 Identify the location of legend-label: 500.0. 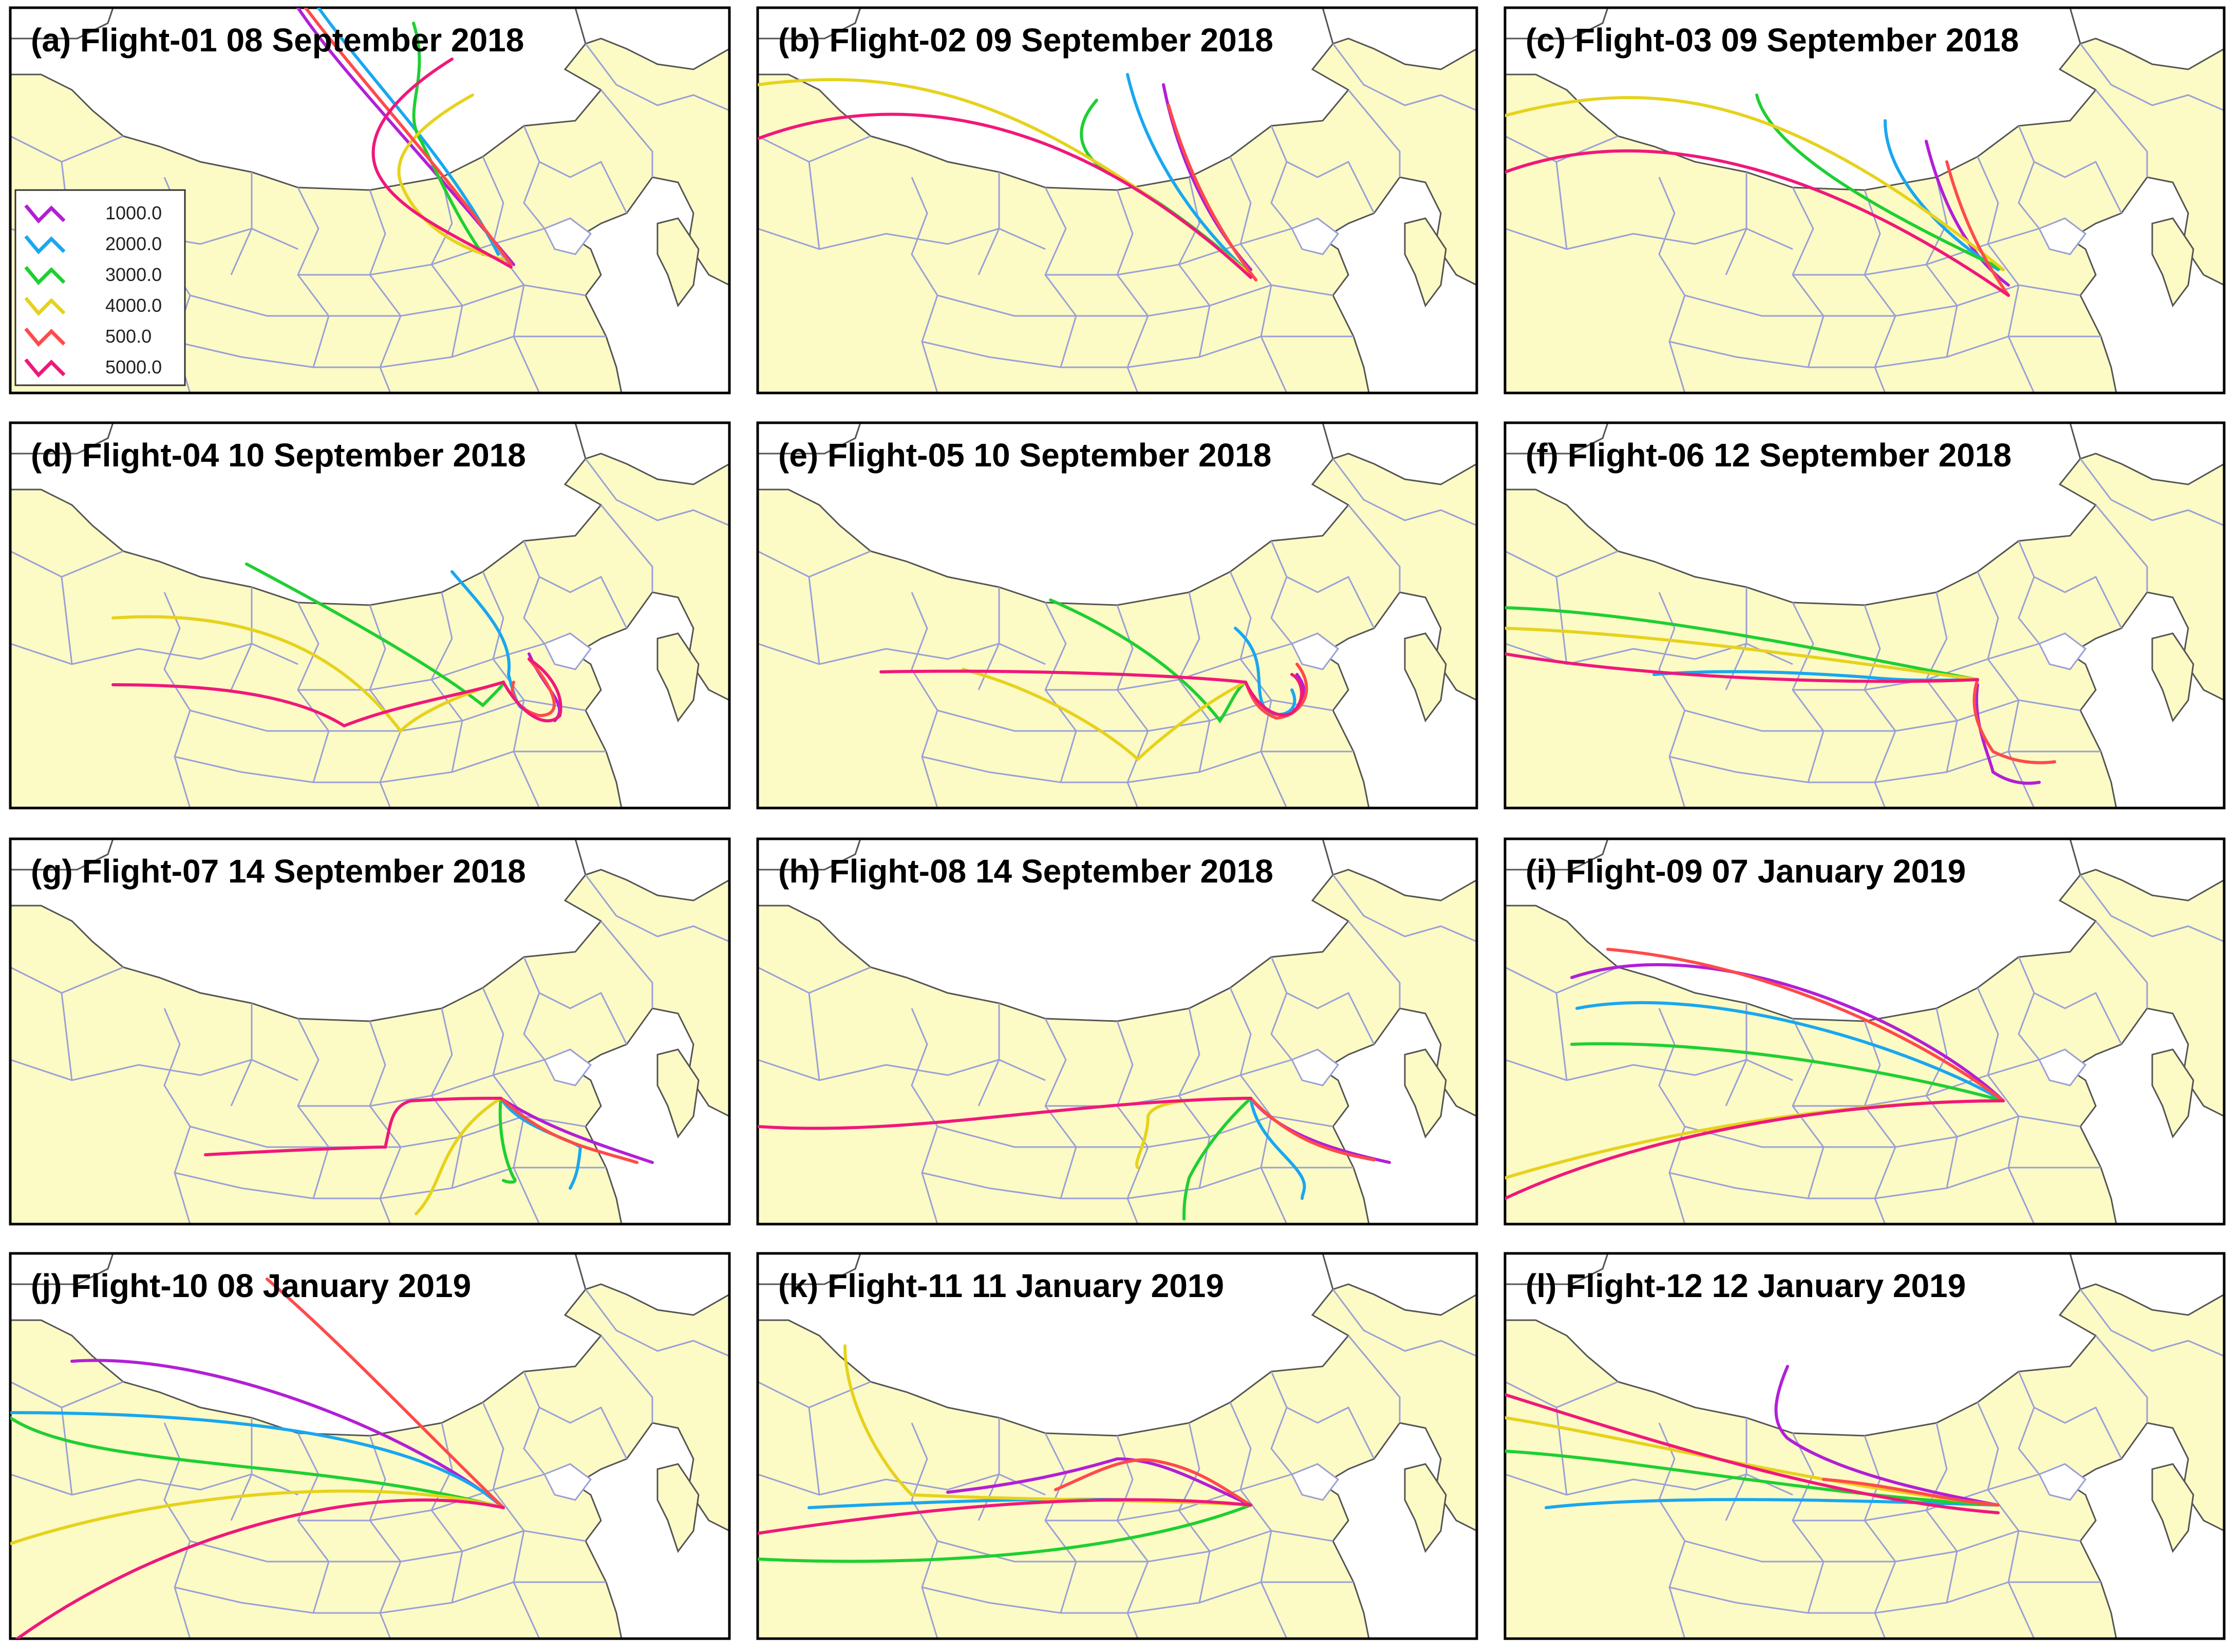
(128, 336).